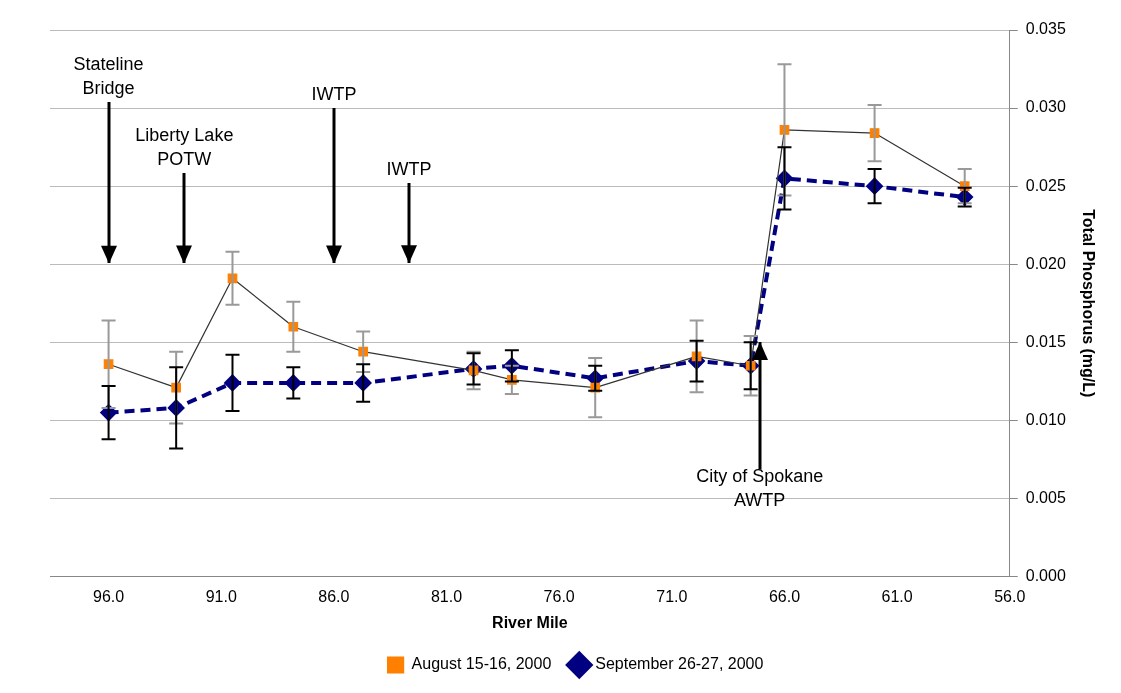 Image resolution: width=1121 pixels, height=693 pixels. What do you see at coordinates (1088, 303) in the screenshot?
I see `y-axis-title: Total Phosphorus (mg/L)` at bounding box center [1088, 303].